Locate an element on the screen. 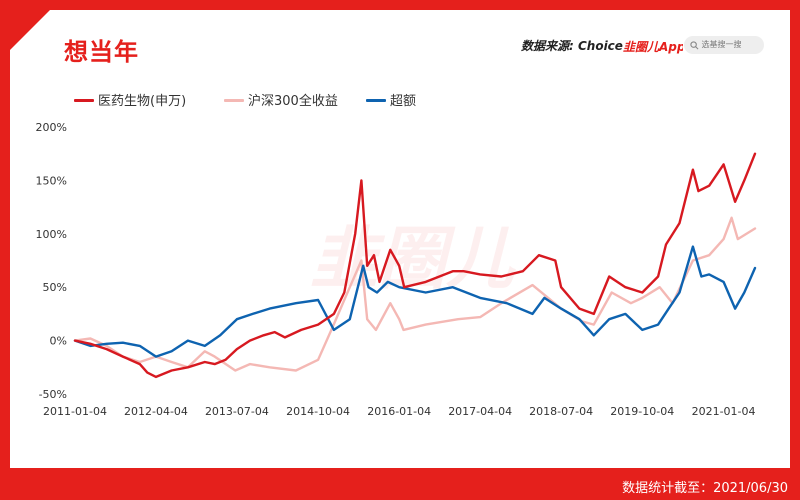  legend-label-excess: 超额 is located at coordinates (403, 101).